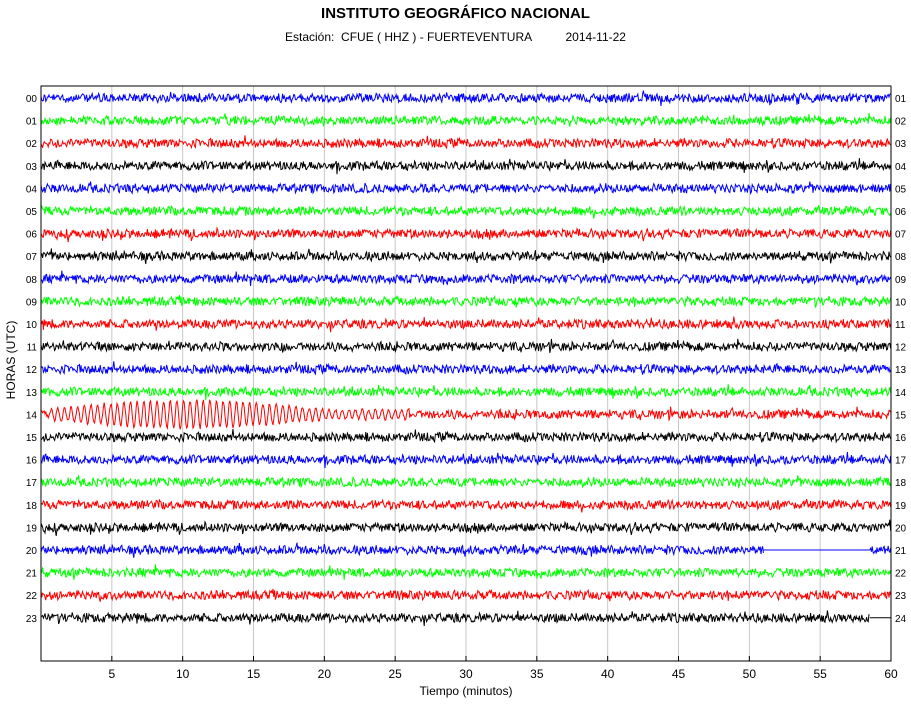 The width and height of the screenshot is (911, 704). What do you see at coordinates (901, 302) in the screenshot?
I see `hour-label-right: 10` at bounding box center [901, 302].